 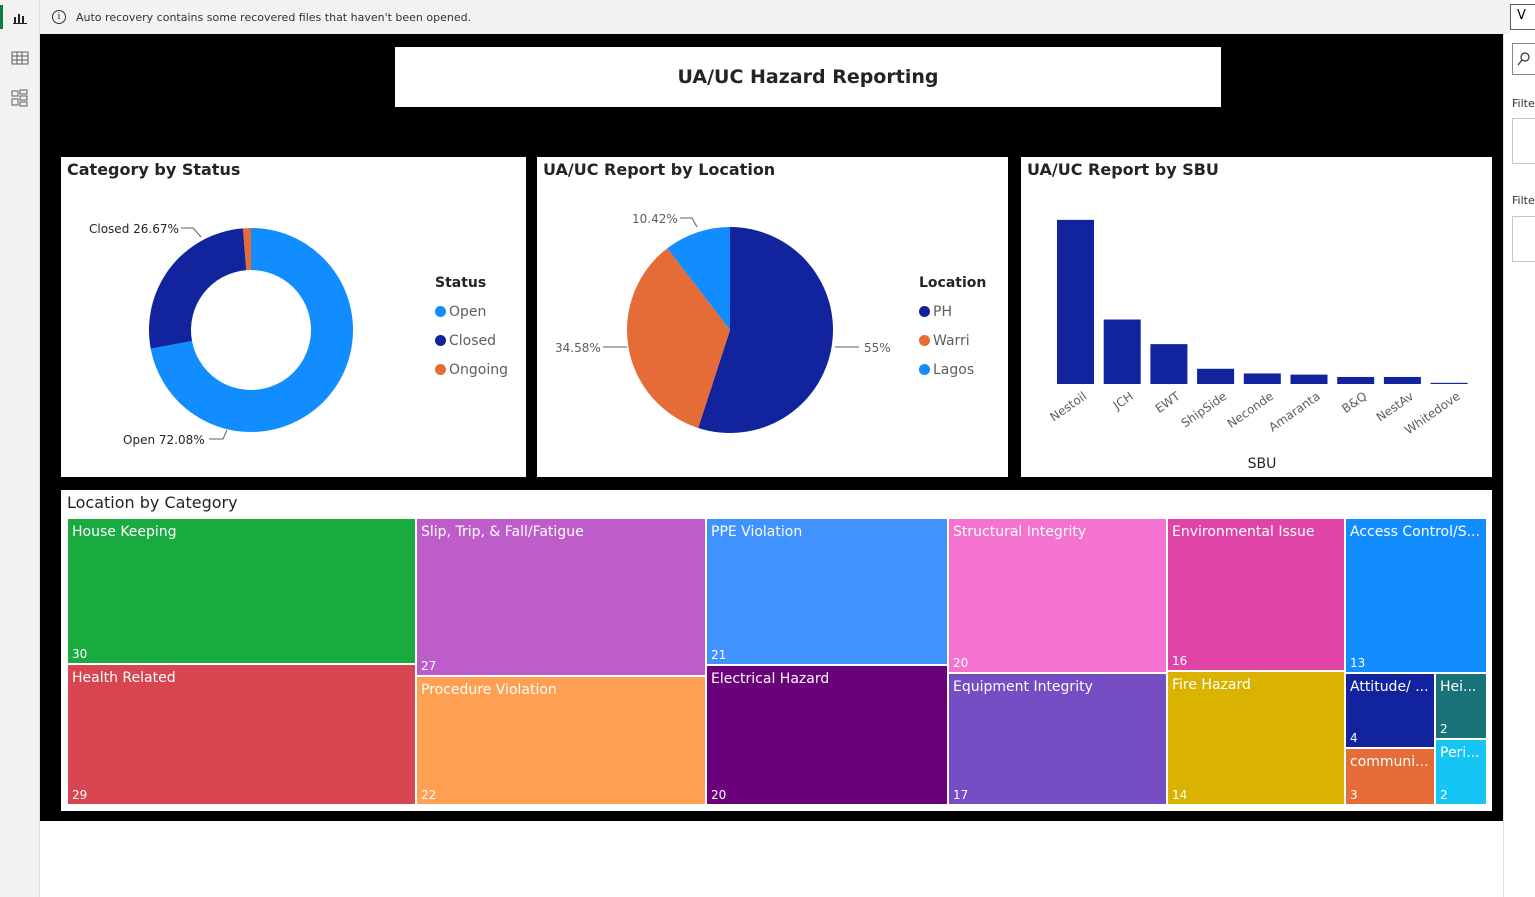 I want to click on cell-label: Procedure Violation, so click(x=489, y=690).